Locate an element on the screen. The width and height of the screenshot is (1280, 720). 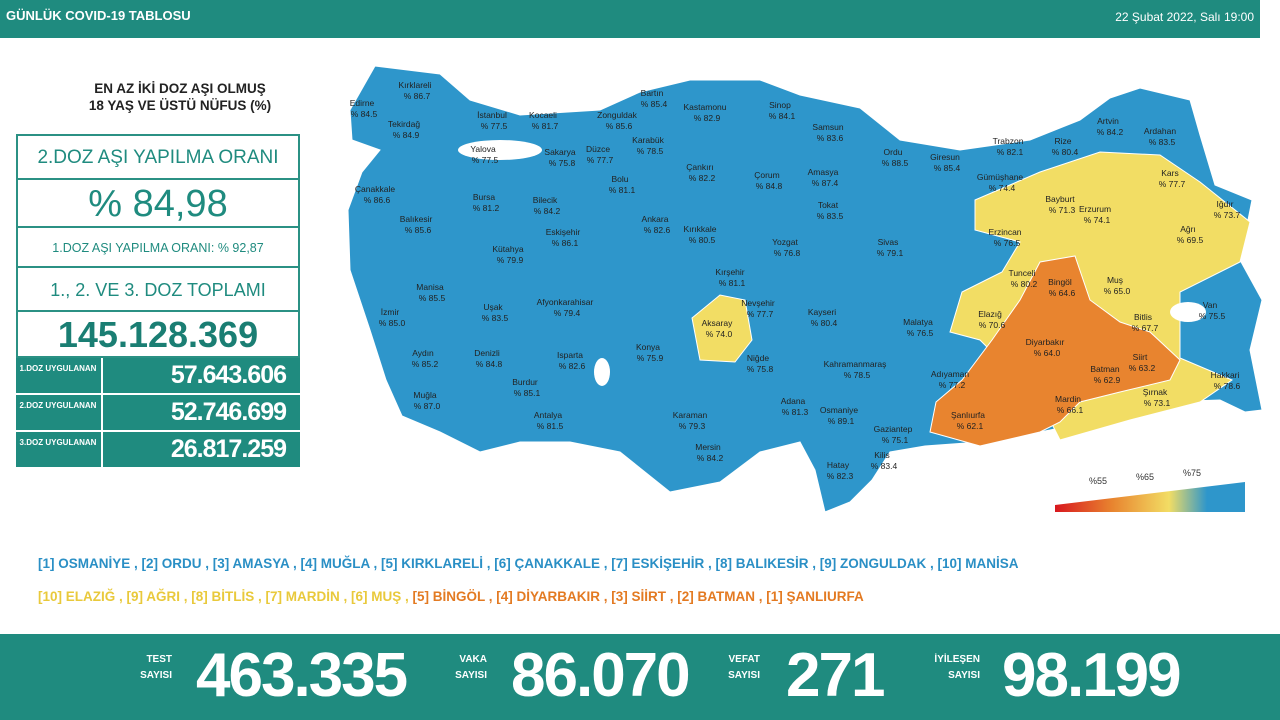
province-value: % 85.1 is located at coordinates (527, 393).